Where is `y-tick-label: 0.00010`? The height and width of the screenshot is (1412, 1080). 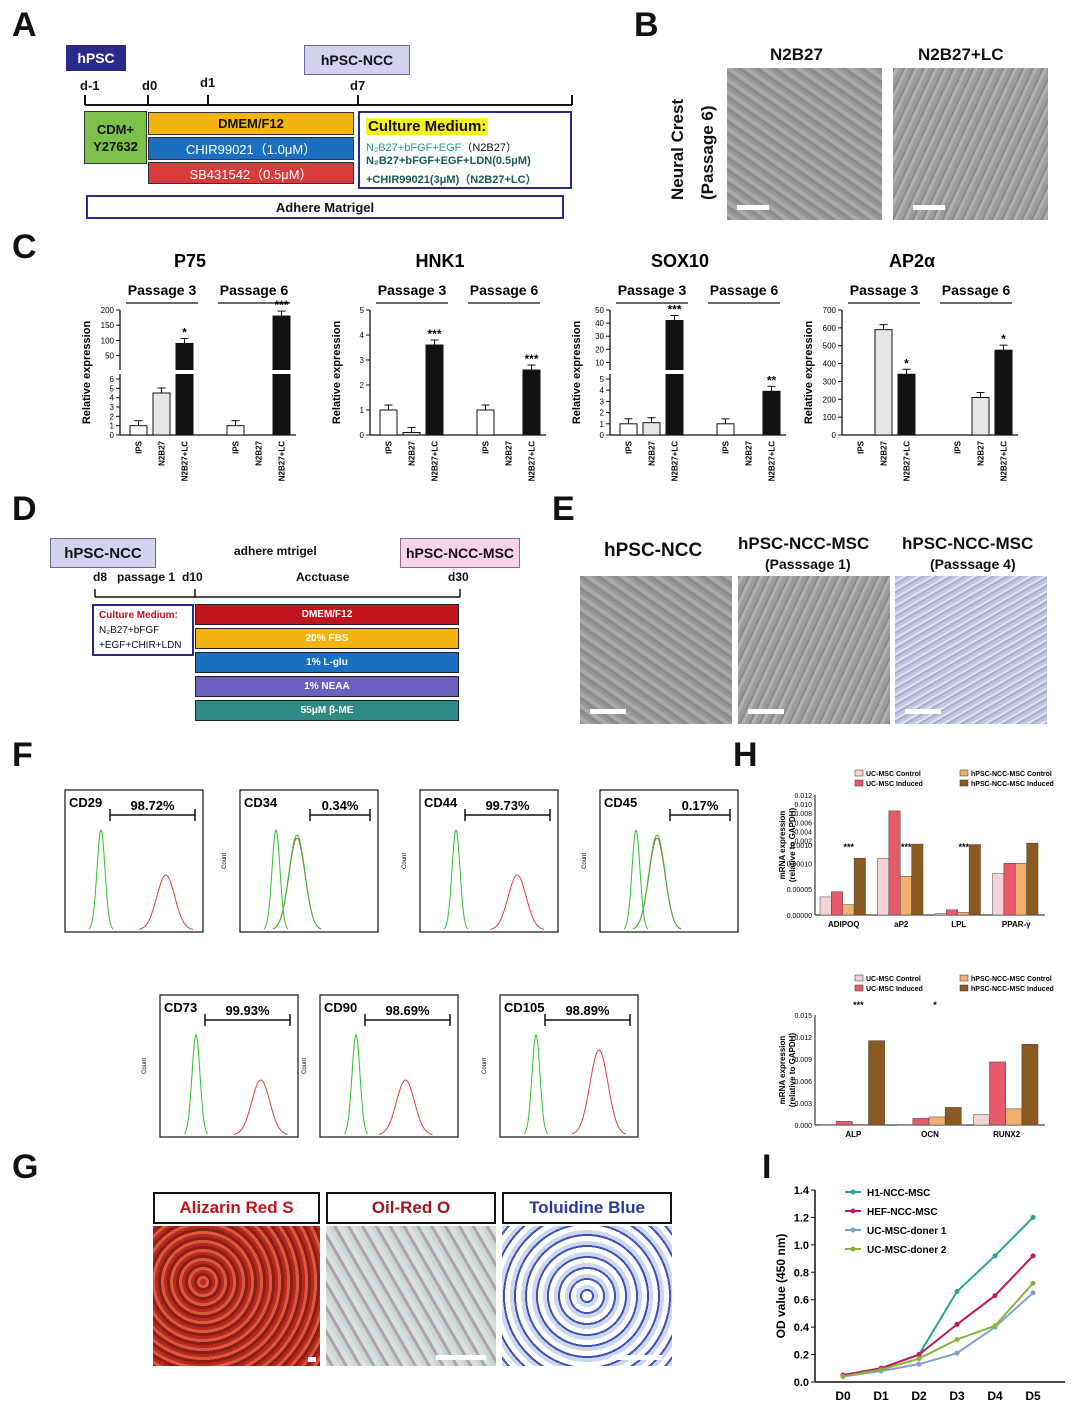 y-tick-label: 0.00010 is located at coordinates (799, 864).